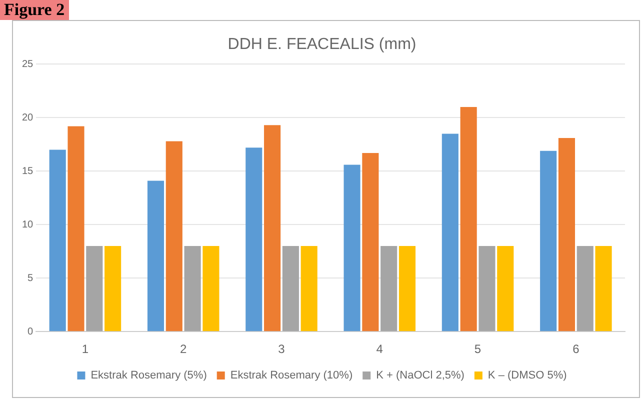  What do you see at coordinates (31, 332) in the screenshot?
I see `y-tick-label: 0` at bounding box center [31, 332].